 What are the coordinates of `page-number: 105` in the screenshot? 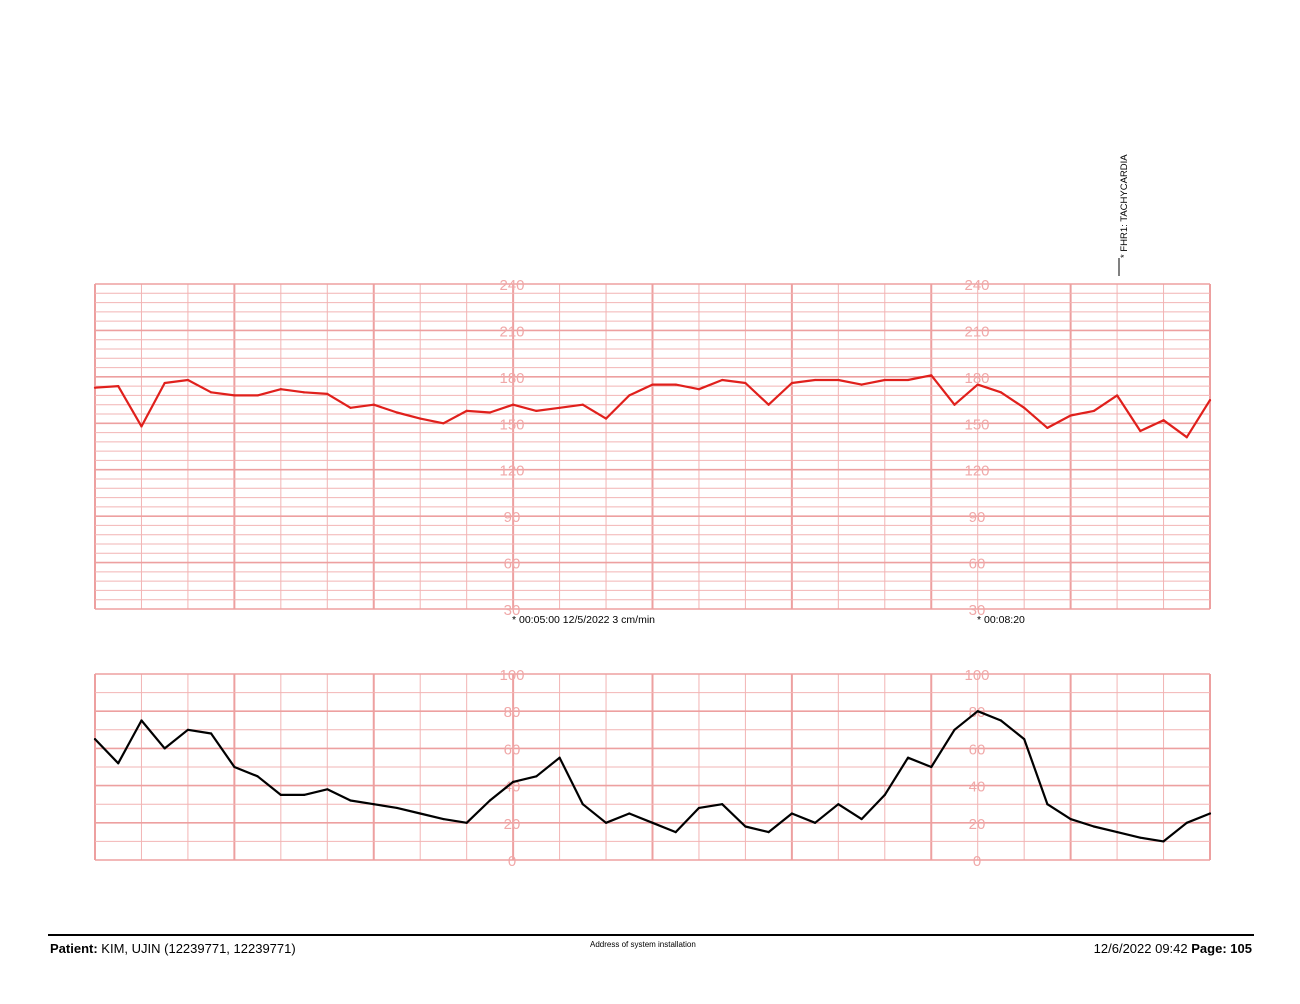 It's located at (1241, 948).